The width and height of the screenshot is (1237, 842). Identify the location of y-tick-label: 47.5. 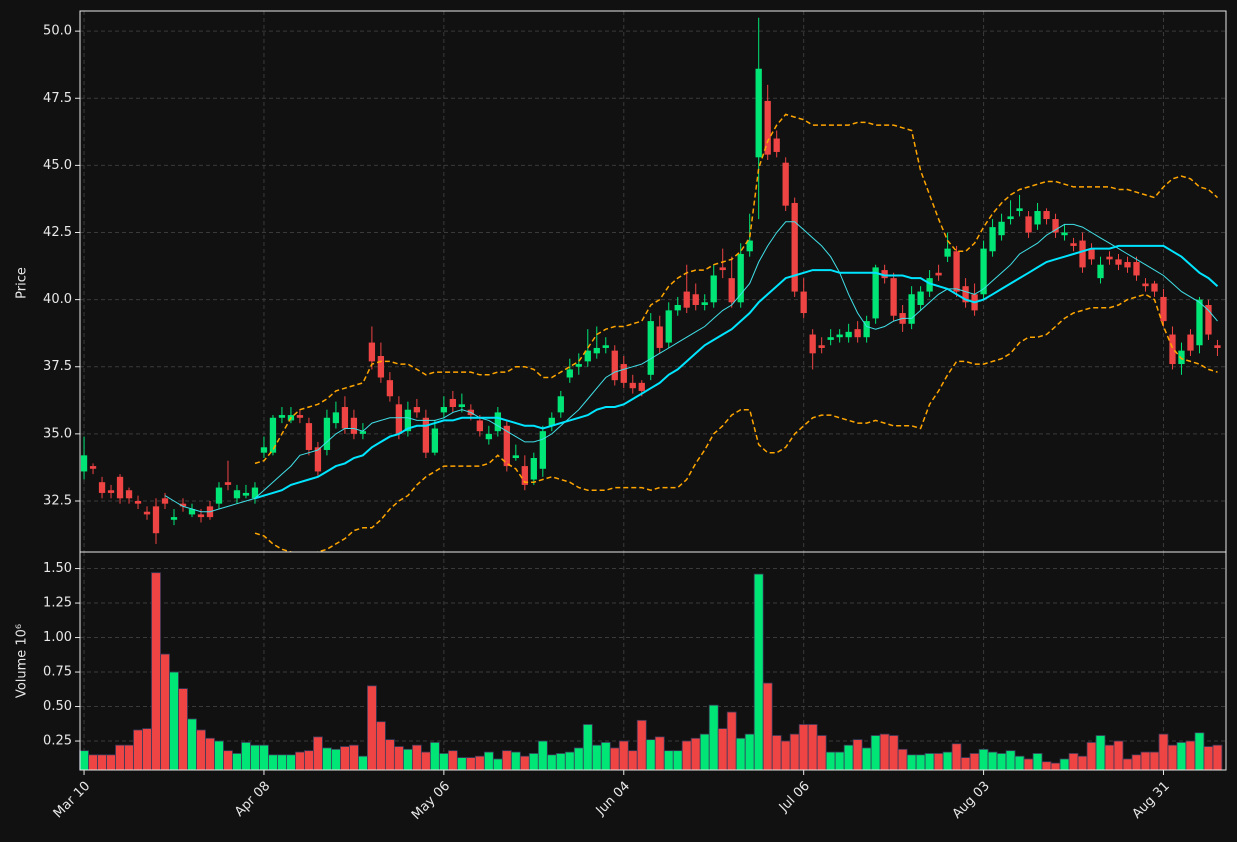
(57, 98).